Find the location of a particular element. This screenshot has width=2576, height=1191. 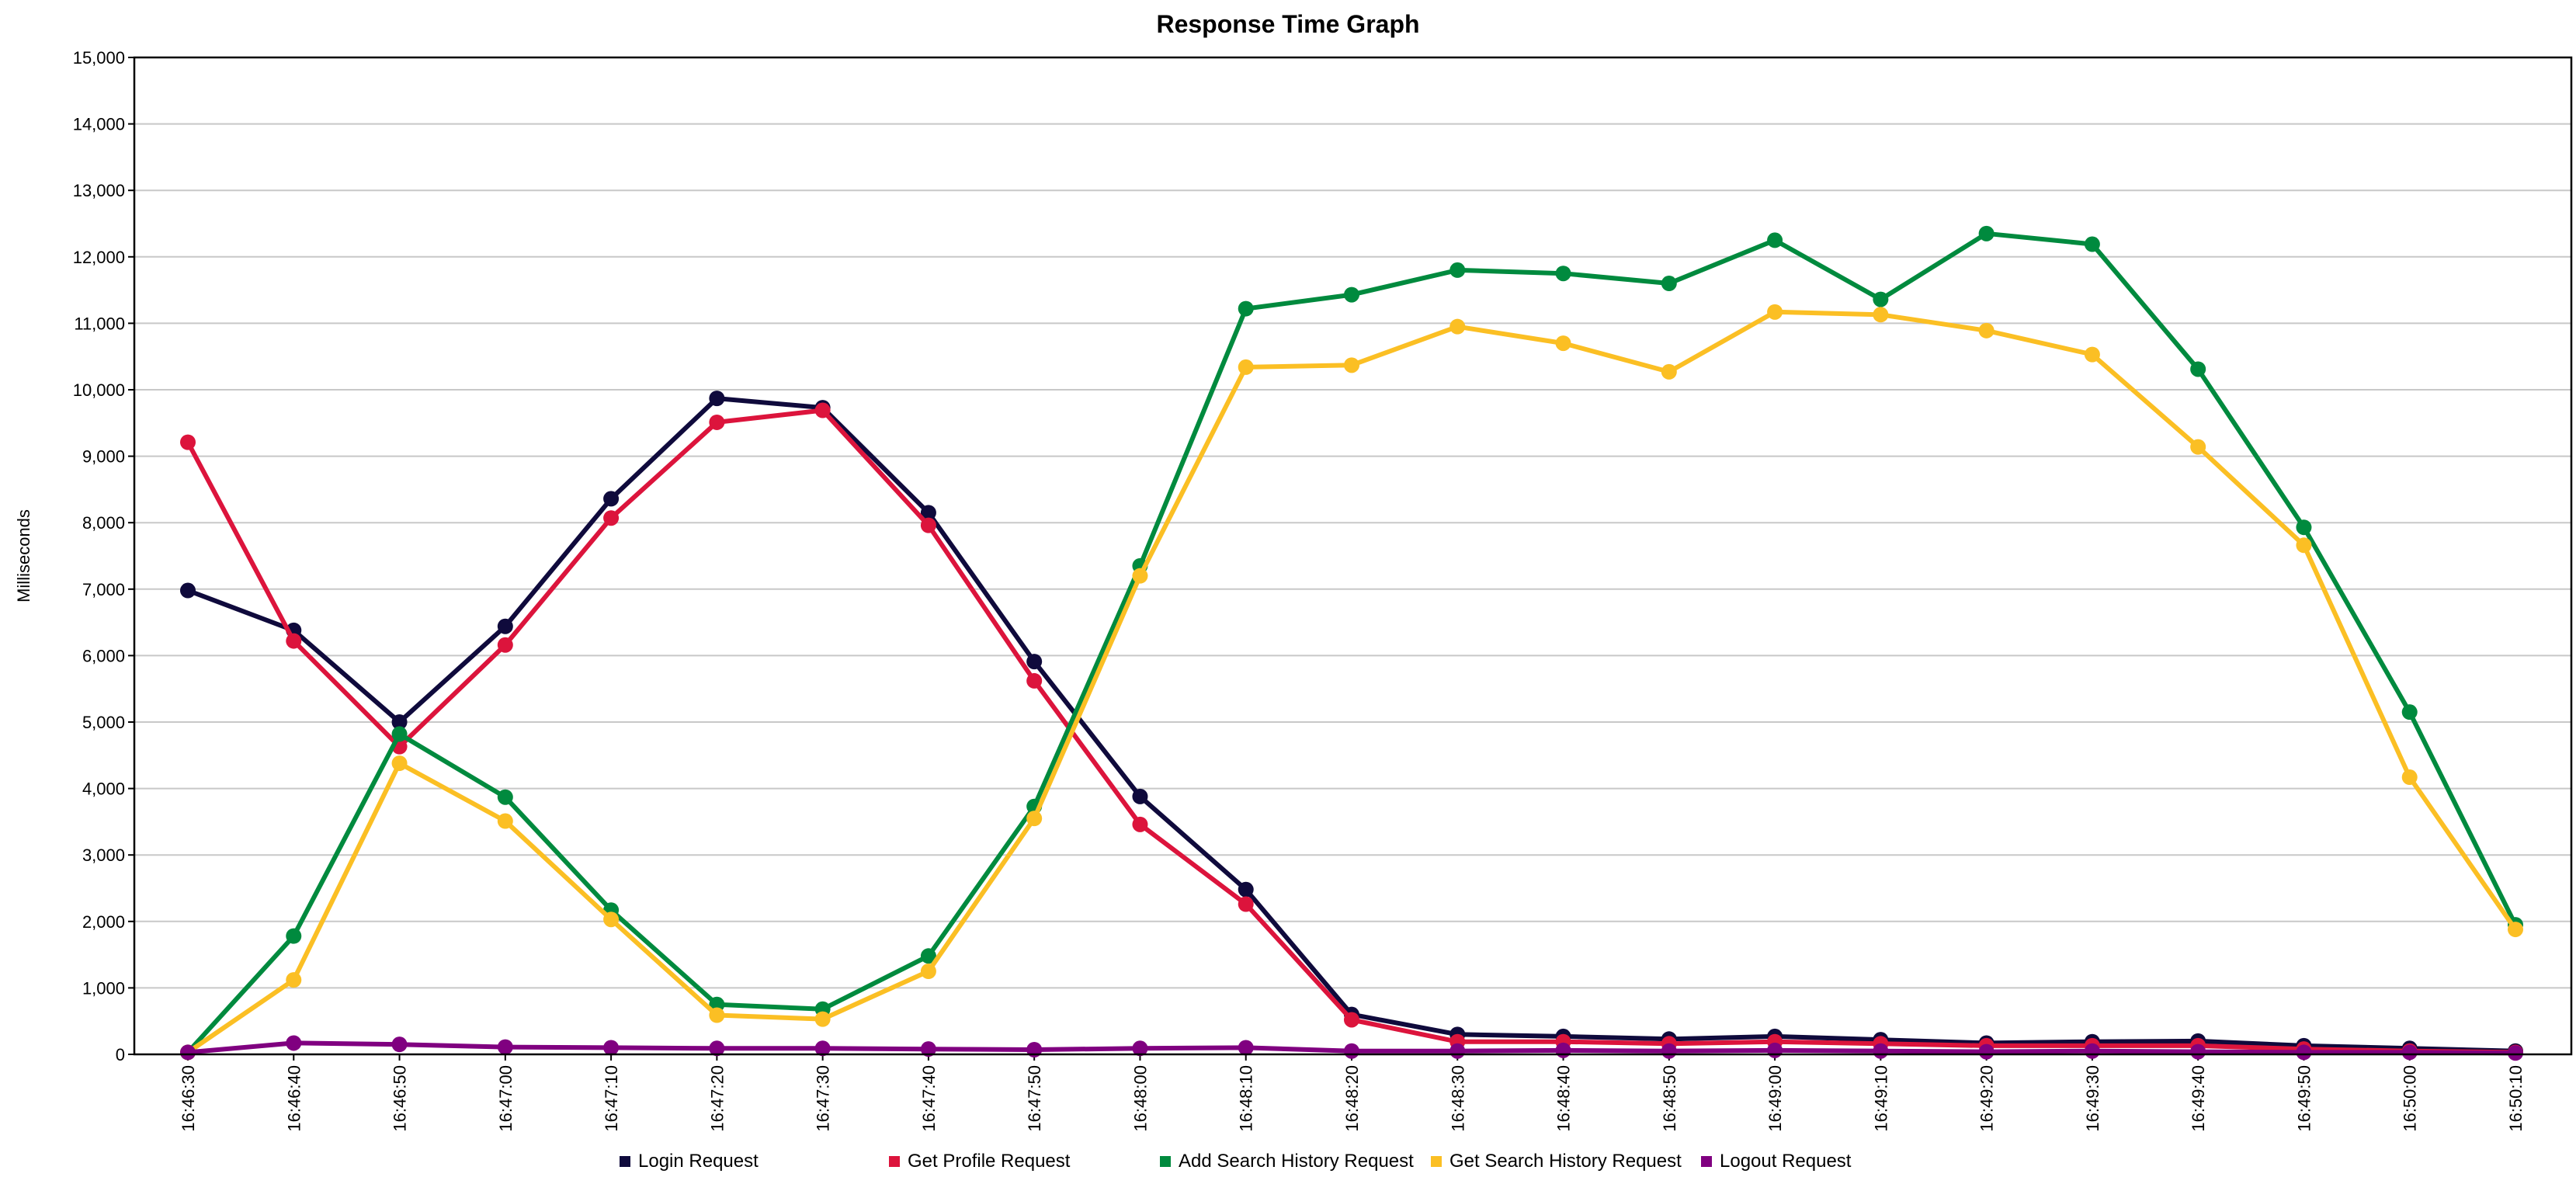

legend-label: Add Search History Request is located at coordinates (1296, 1162).